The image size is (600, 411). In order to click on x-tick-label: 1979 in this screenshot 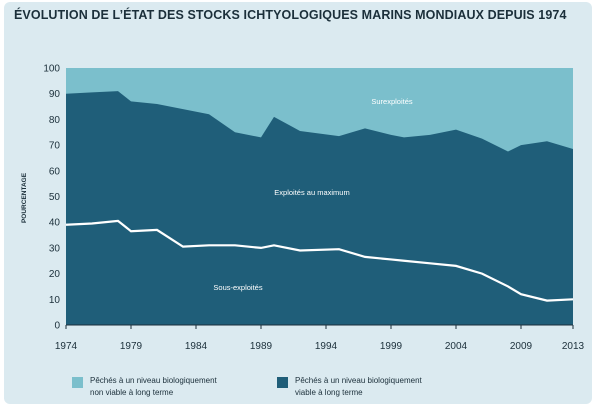, I will do `click(131, 346)`.